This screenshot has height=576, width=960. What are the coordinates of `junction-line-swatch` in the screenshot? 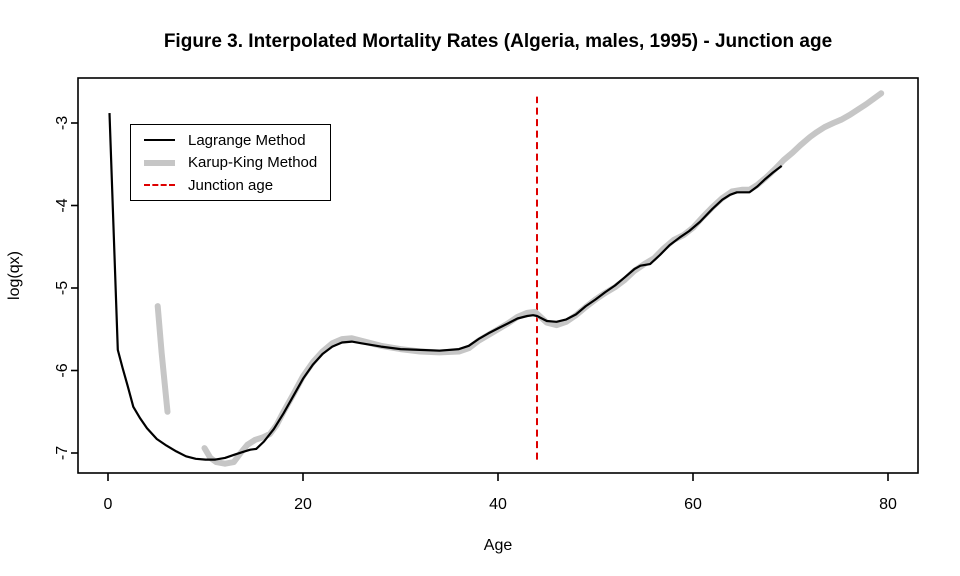 It's located at (159, 185).